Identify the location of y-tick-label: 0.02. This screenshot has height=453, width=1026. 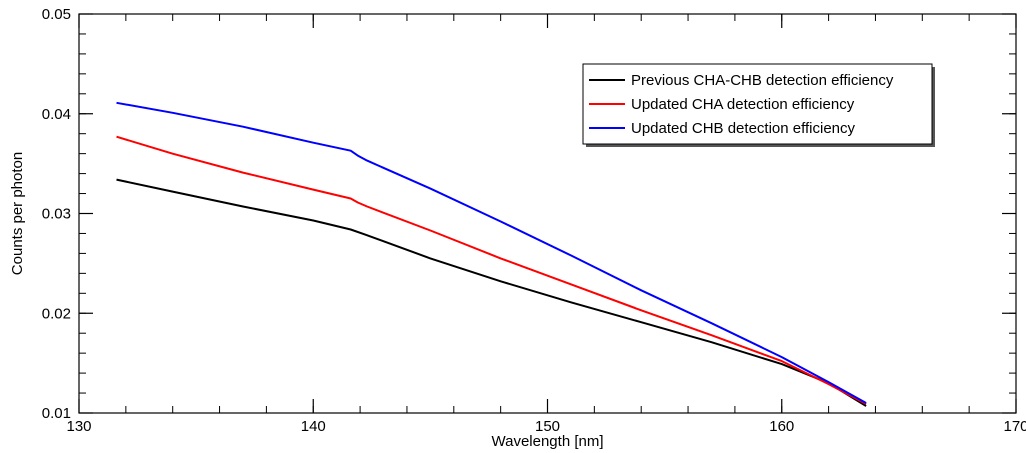
(56, 313).